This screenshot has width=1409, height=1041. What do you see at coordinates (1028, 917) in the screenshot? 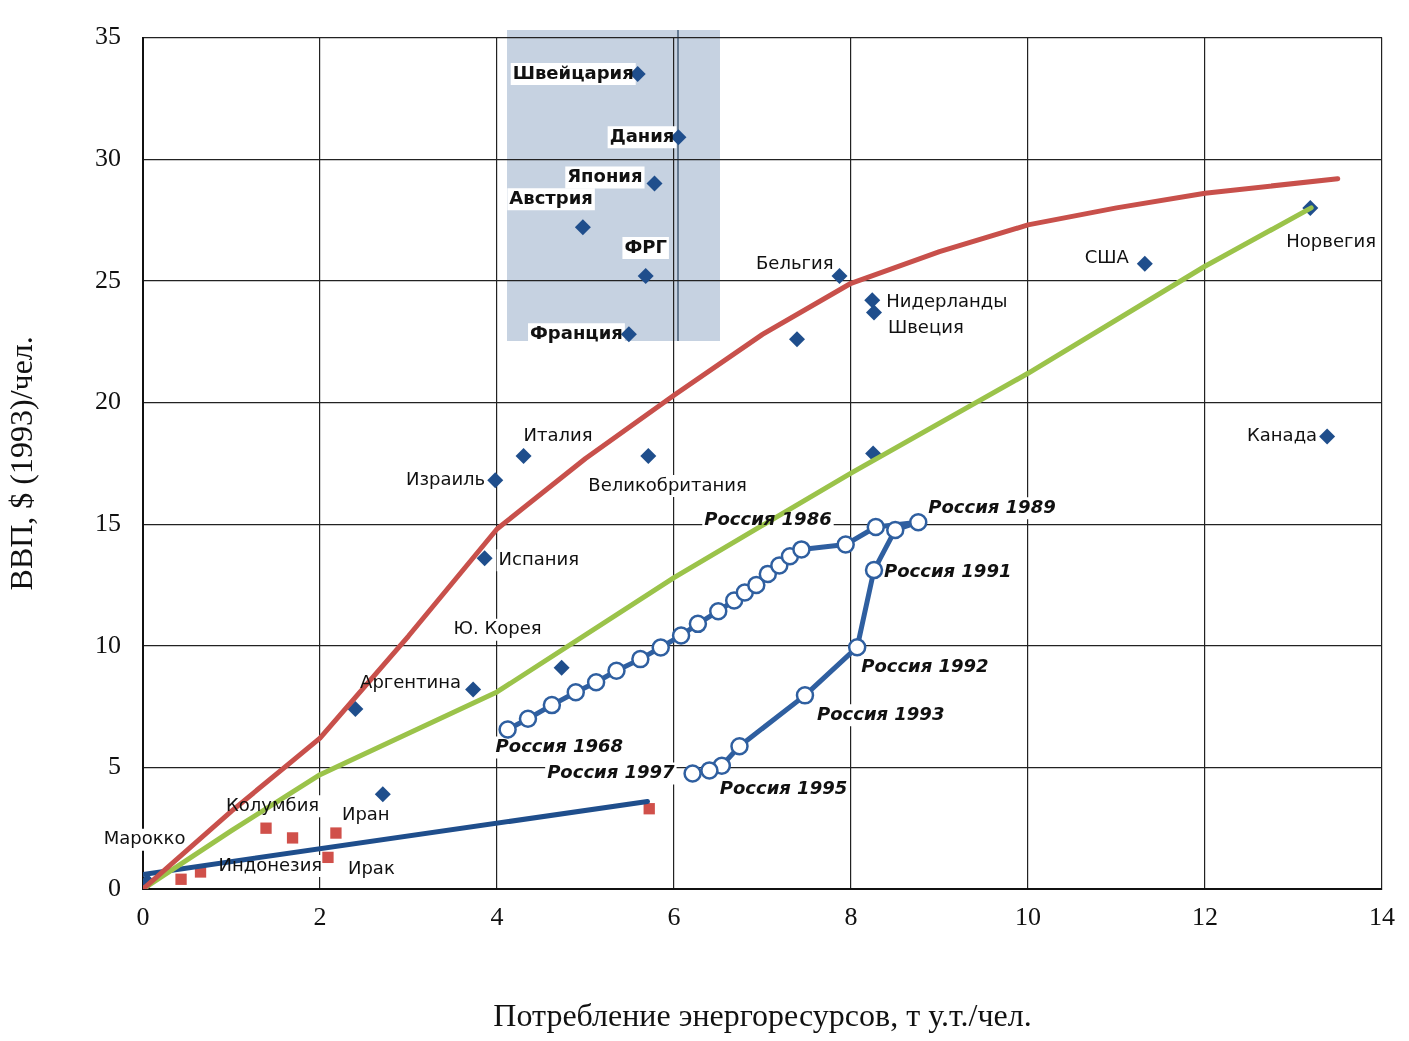
I see `x-tick-label: 10` at bounding box center [1028, 917].